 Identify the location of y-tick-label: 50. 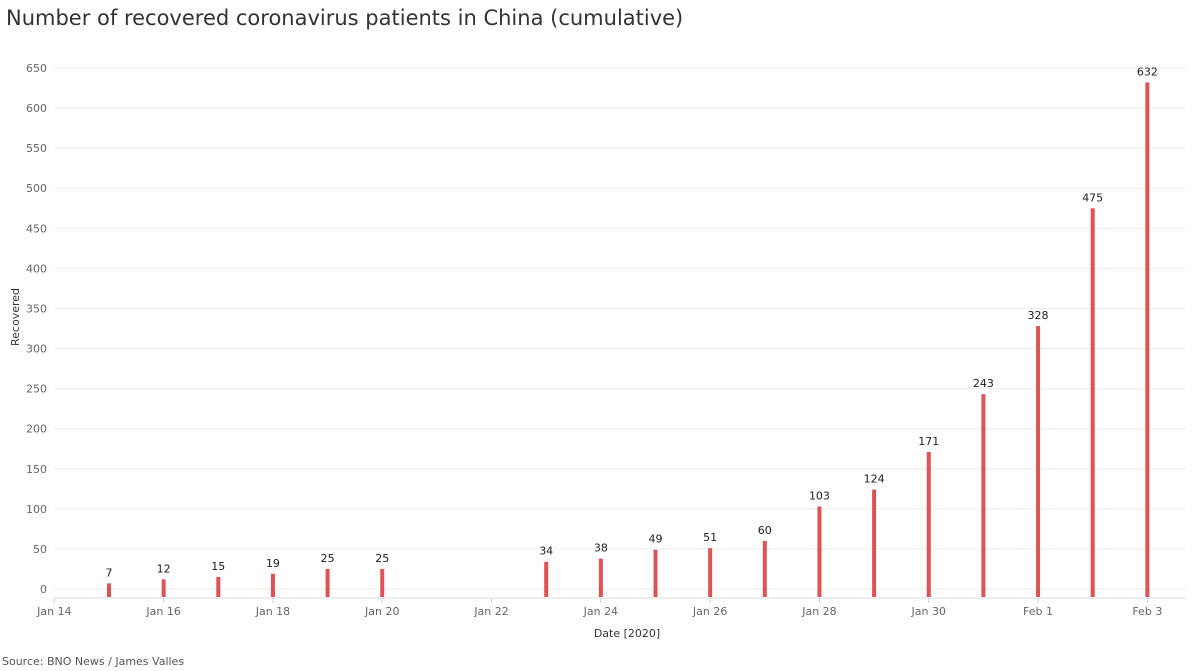
(40, 549).